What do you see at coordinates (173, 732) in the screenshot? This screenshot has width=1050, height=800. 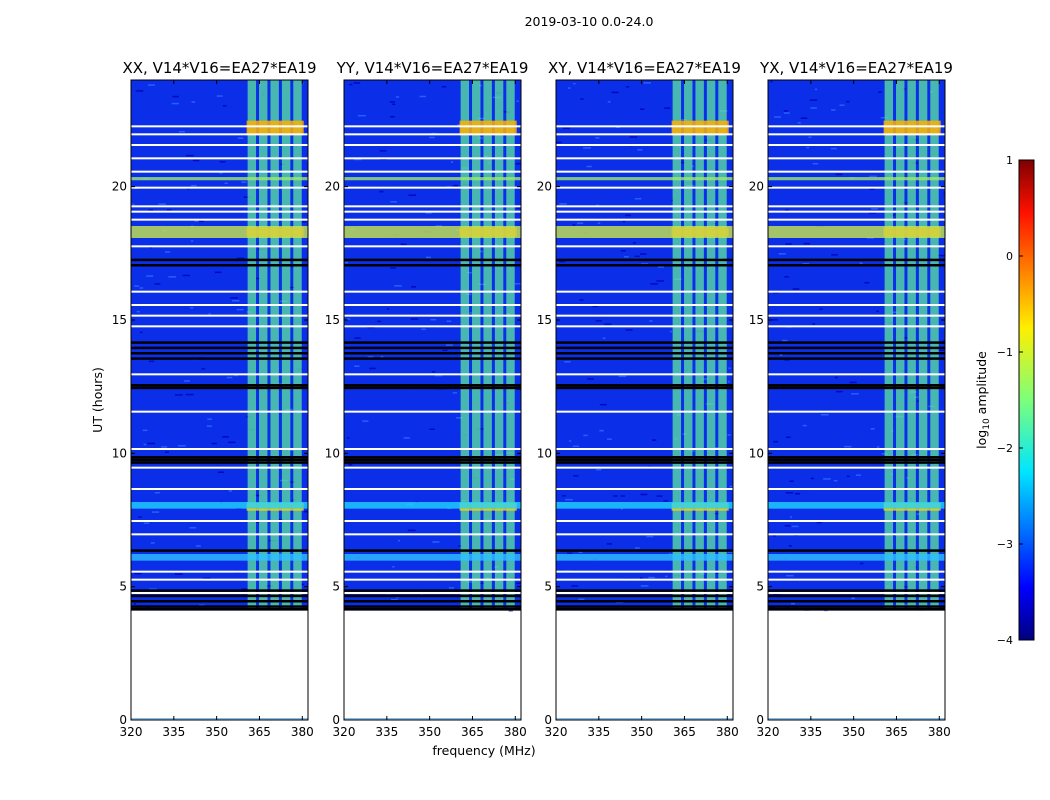 I see `x-tick-label: 335` at bounding box center [173, 732].